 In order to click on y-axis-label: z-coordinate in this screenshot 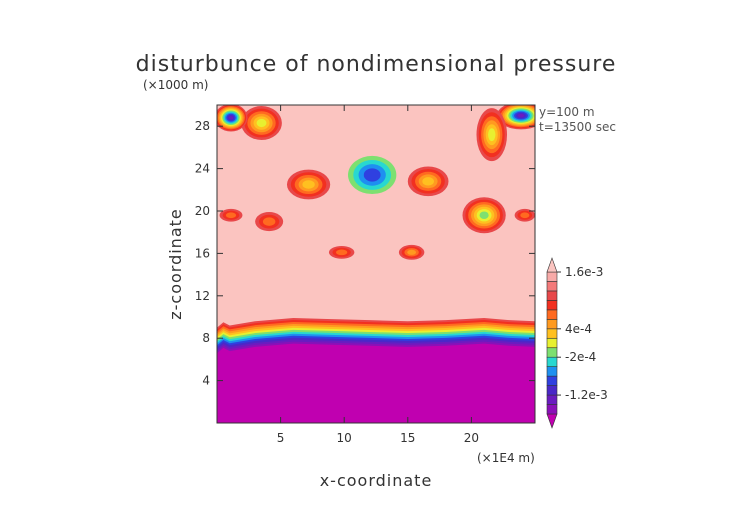, I will do `click(175, 264)`.